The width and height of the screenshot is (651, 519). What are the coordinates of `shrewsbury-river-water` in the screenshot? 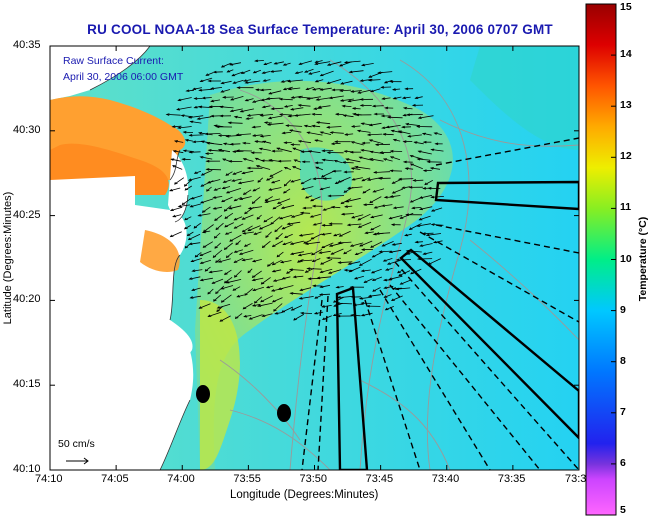 It's located at (160, 251).